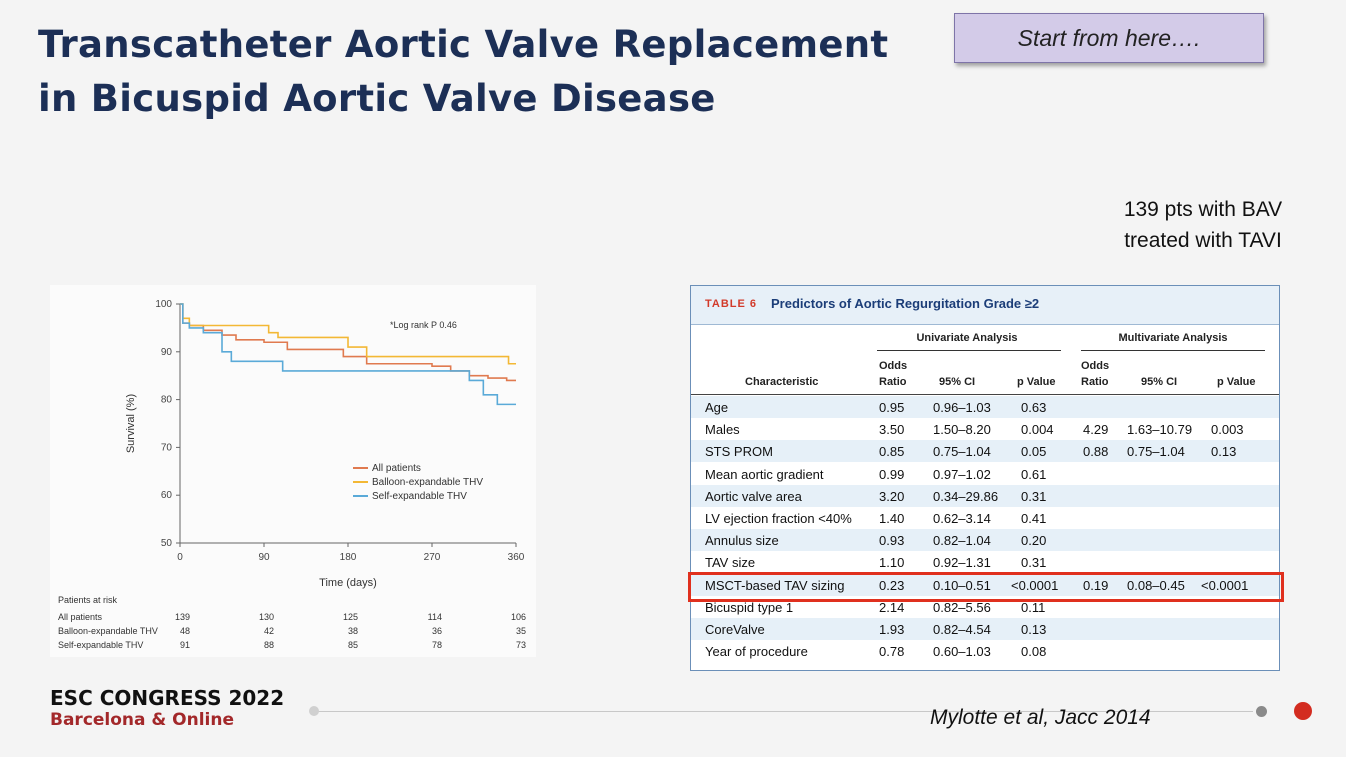  I want to click on slide-title-line-2: in Bicuspid Aortic Valve Disease, so click(377, 98).